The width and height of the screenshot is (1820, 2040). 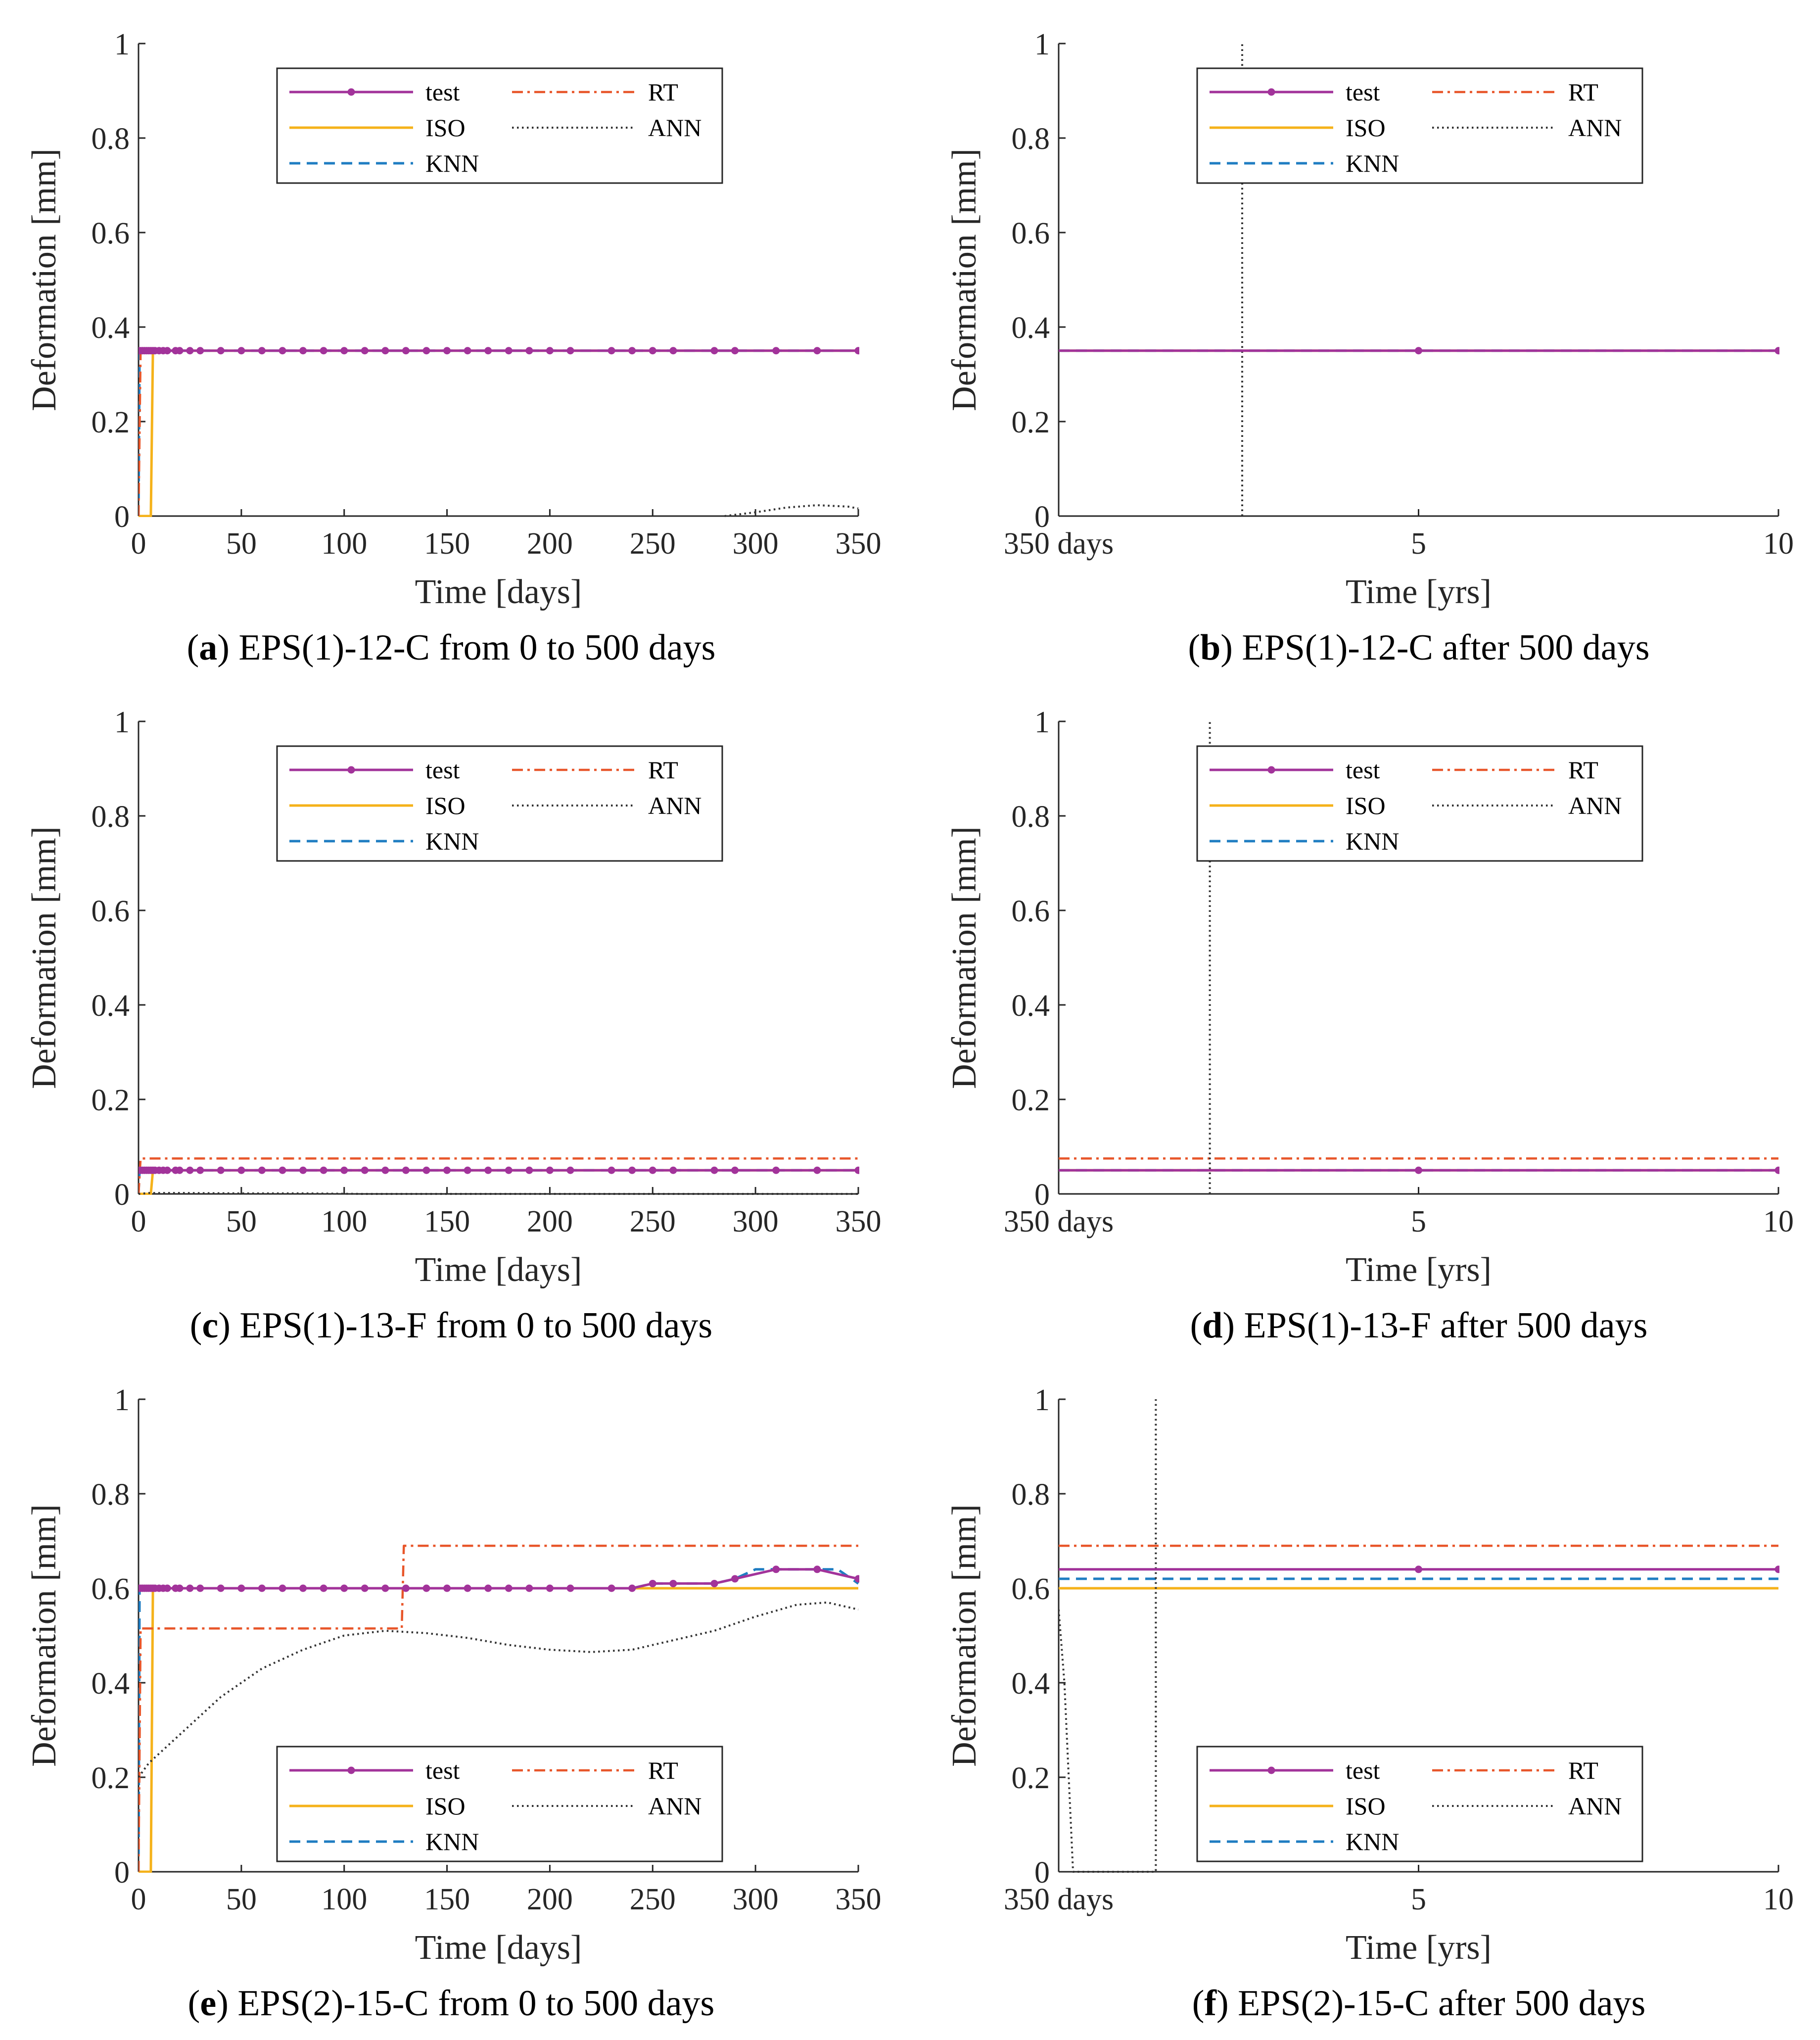 What do you see at coordinates (138, 544) in the screenshot?
I see `x-tick-label: 0` at bounding box center [138, 544].